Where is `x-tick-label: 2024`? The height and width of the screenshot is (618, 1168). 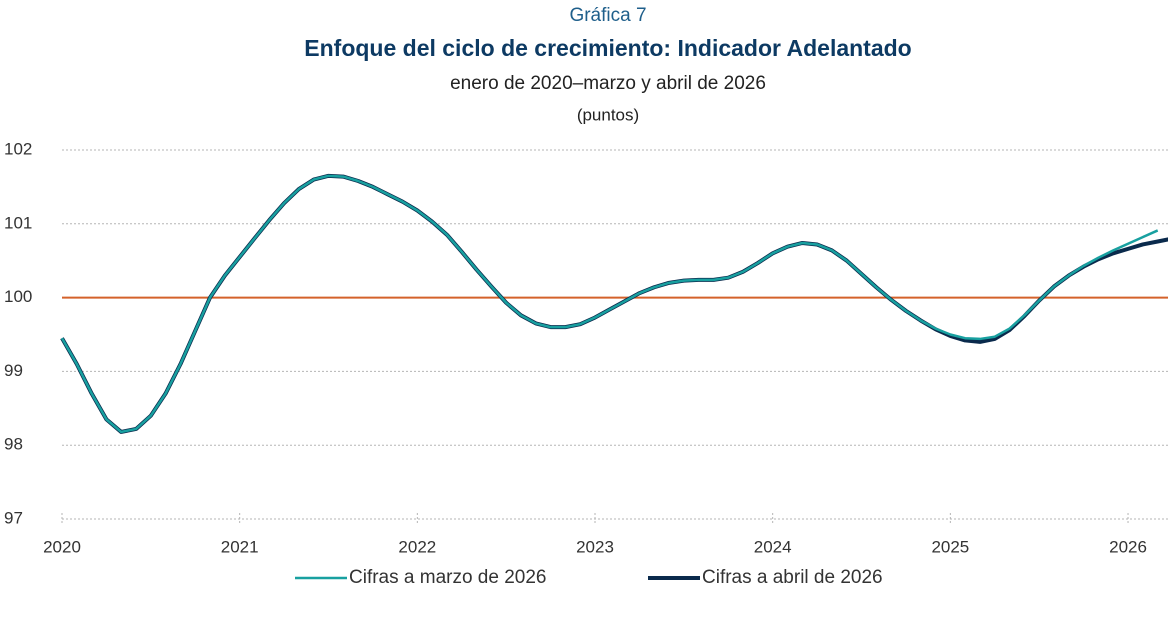
x-tick-label: 2024 is located at coordinates (773, 546).